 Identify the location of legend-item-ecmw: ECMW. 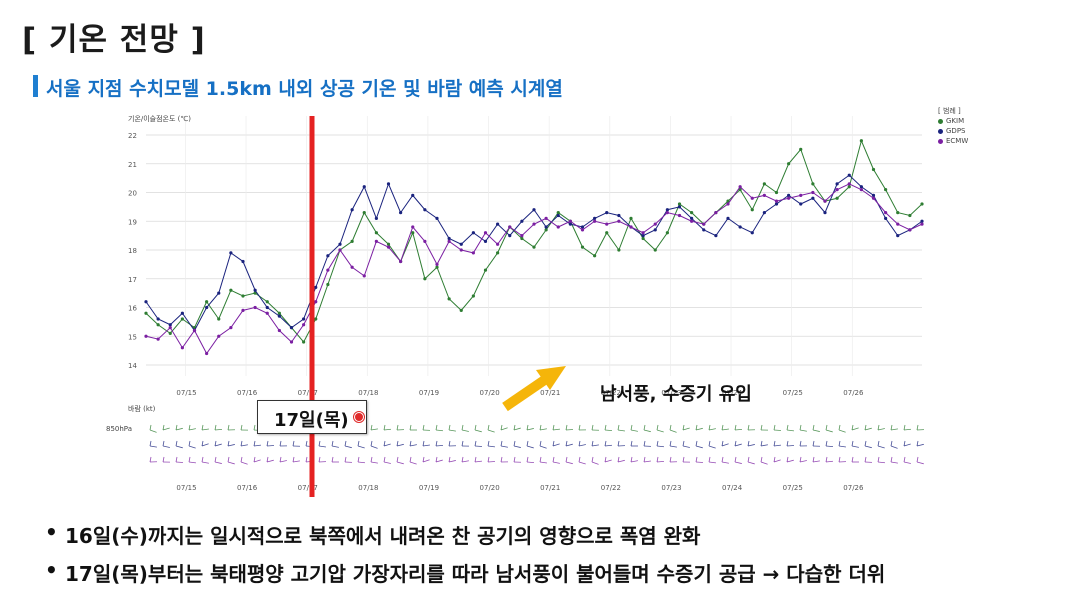
(953, 141).